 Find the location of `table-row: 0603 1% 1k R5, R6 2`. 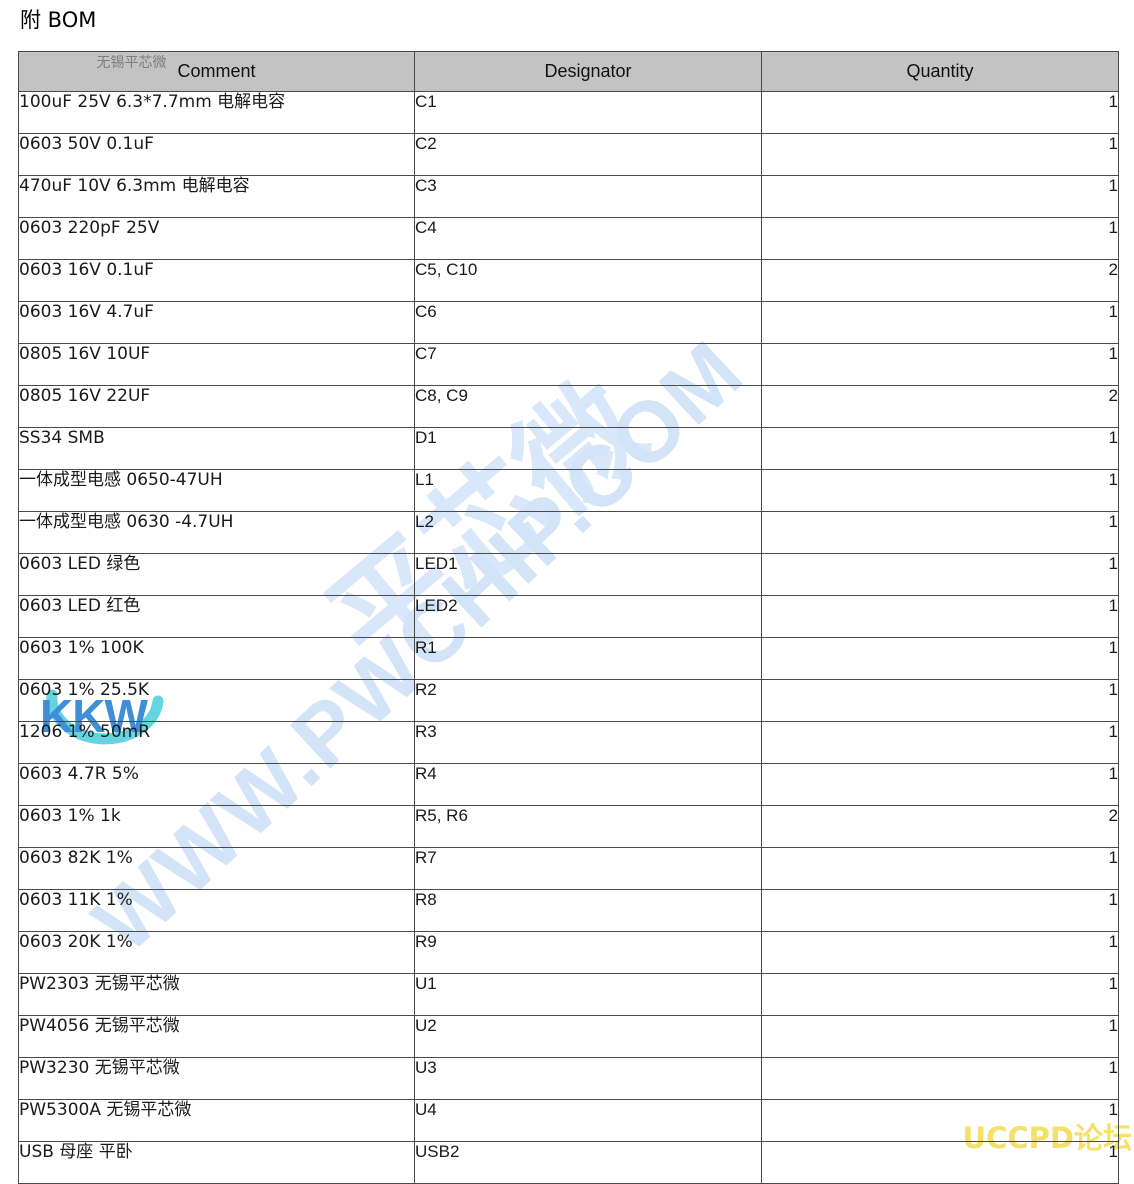

table-row: 0603 1% 1k R5, R6 2 is located at coordinates (568, 826).